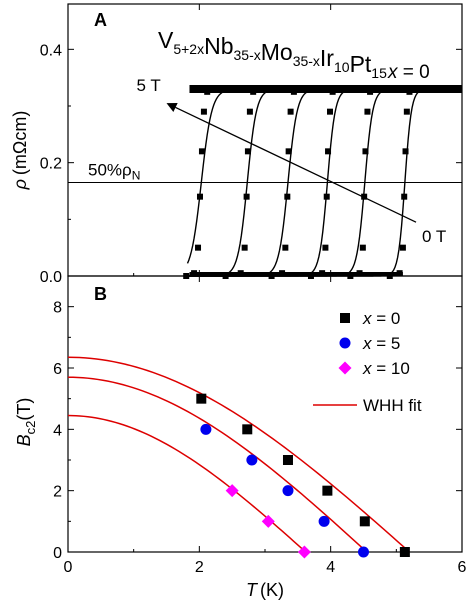 The width and height of the screenshot is (470, 613). I want to click on panel-a-y-tick-labels: 0.0 0.2 0.4, so click(51, 164).